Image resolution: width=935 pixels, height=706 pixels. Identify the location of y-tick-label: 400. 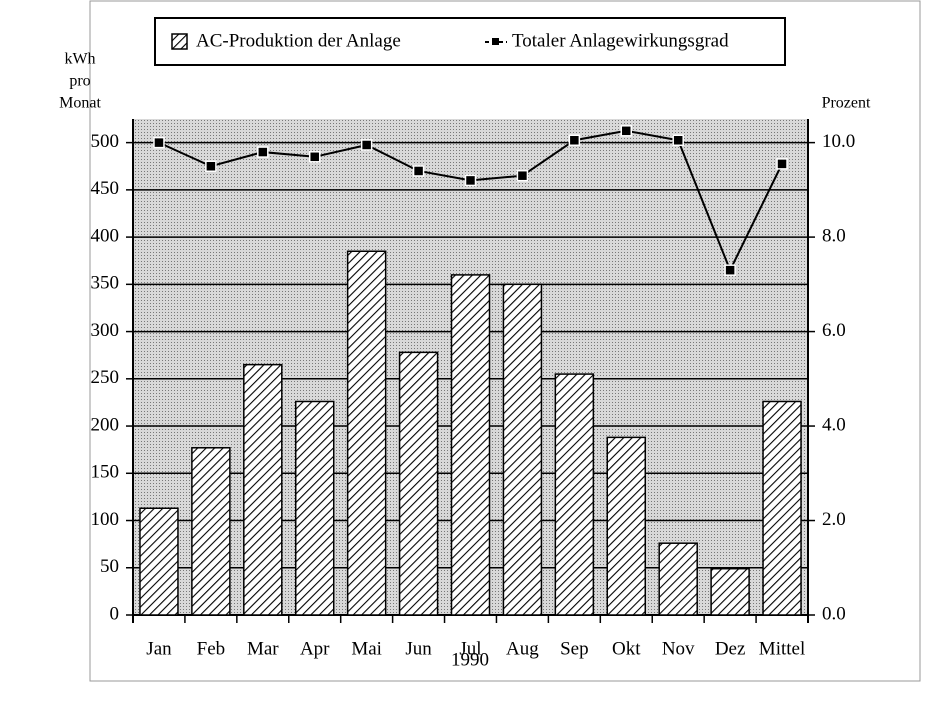
(105, 235).